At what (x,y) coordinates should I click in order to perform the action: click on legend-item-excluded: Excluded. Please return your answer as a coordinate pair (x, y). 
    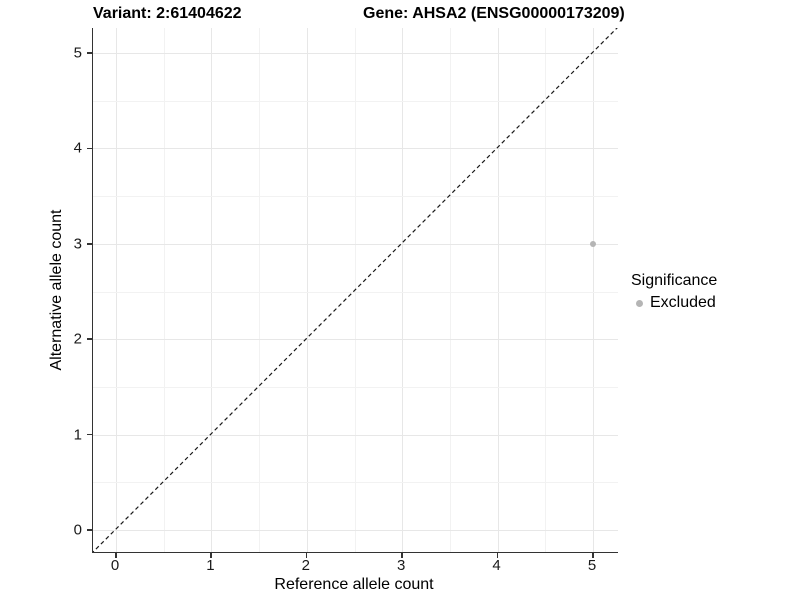
    Looking at the image, I should click on (674, 303).